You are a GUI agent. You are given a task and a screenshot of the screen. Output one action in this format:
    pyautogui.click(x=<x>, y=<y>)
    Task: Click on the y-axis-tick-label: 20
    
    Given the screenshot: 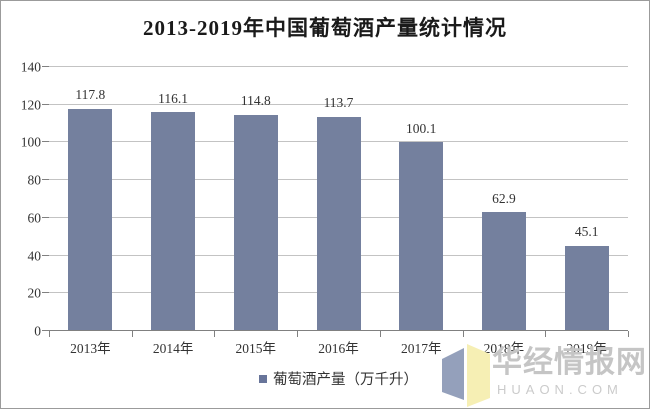 What is the action you would take?
    pyautogui.click(x=34, y=293)
    